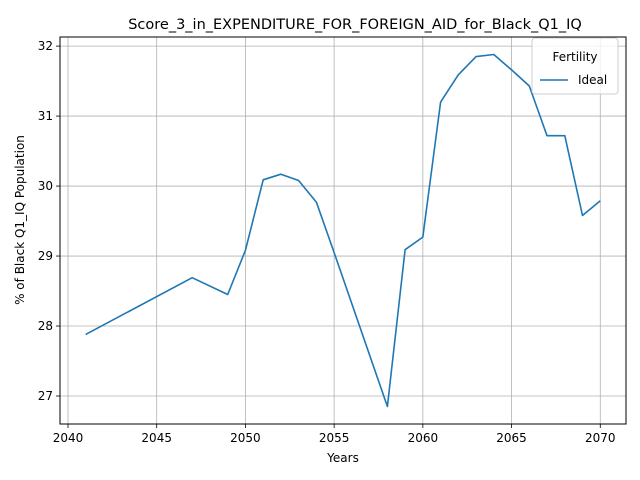 Image resolution: width=640 pixels, height=480 pixels. I want to click on x-tick-label: 2070, so click(600, 438).